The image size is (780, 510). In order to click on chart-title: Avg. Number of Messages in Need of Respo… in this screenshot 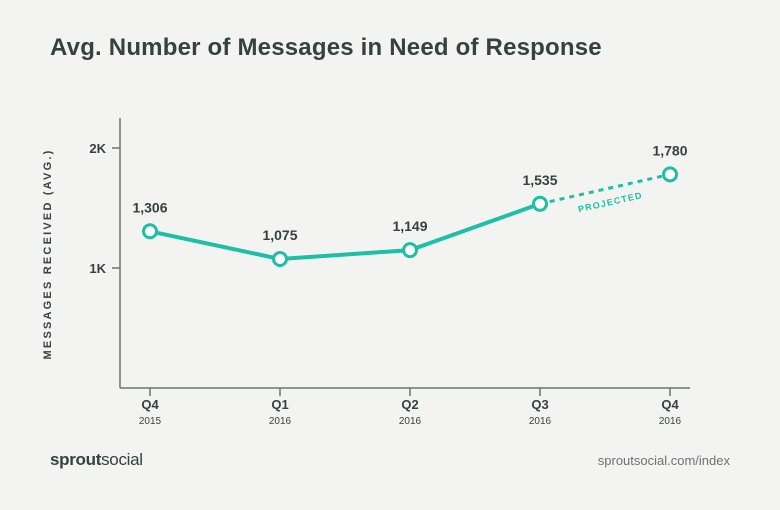, I will do `click(326, 47)`.